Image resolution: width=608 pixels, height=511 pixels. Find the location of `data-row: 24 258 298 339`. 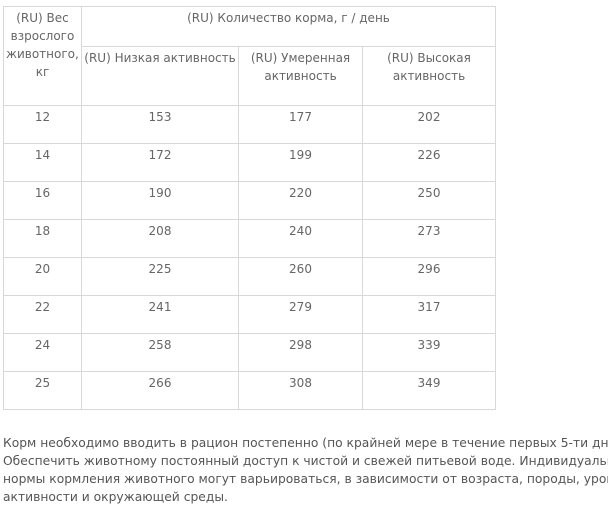

data-row: 24 258 298 339 is located at coordinates (249, 352).